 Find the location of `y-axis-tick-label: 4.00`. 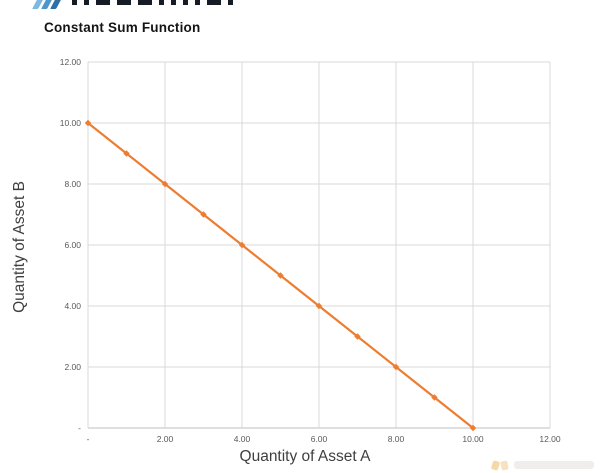

y-axis-tick-label: 4.00 is located at coordinates (72, 306).